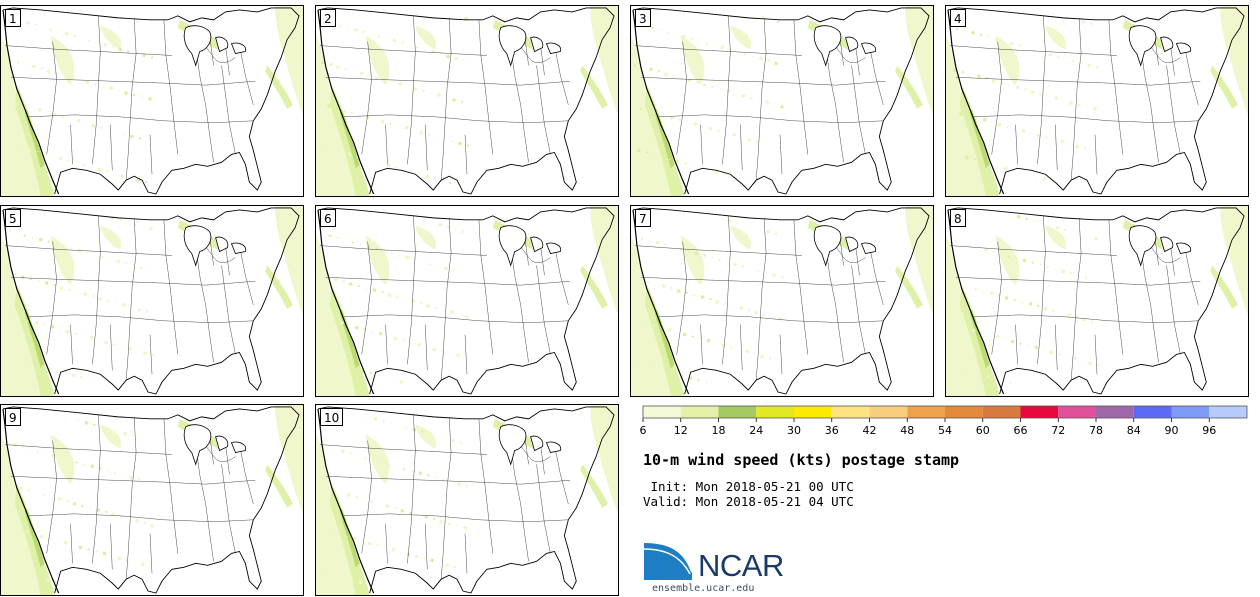 The height and width of the screenshot is (597, 1260). I want to click on valid-time: Valid: Mon 2018-05-21 04 UTC, so click(748, 501).